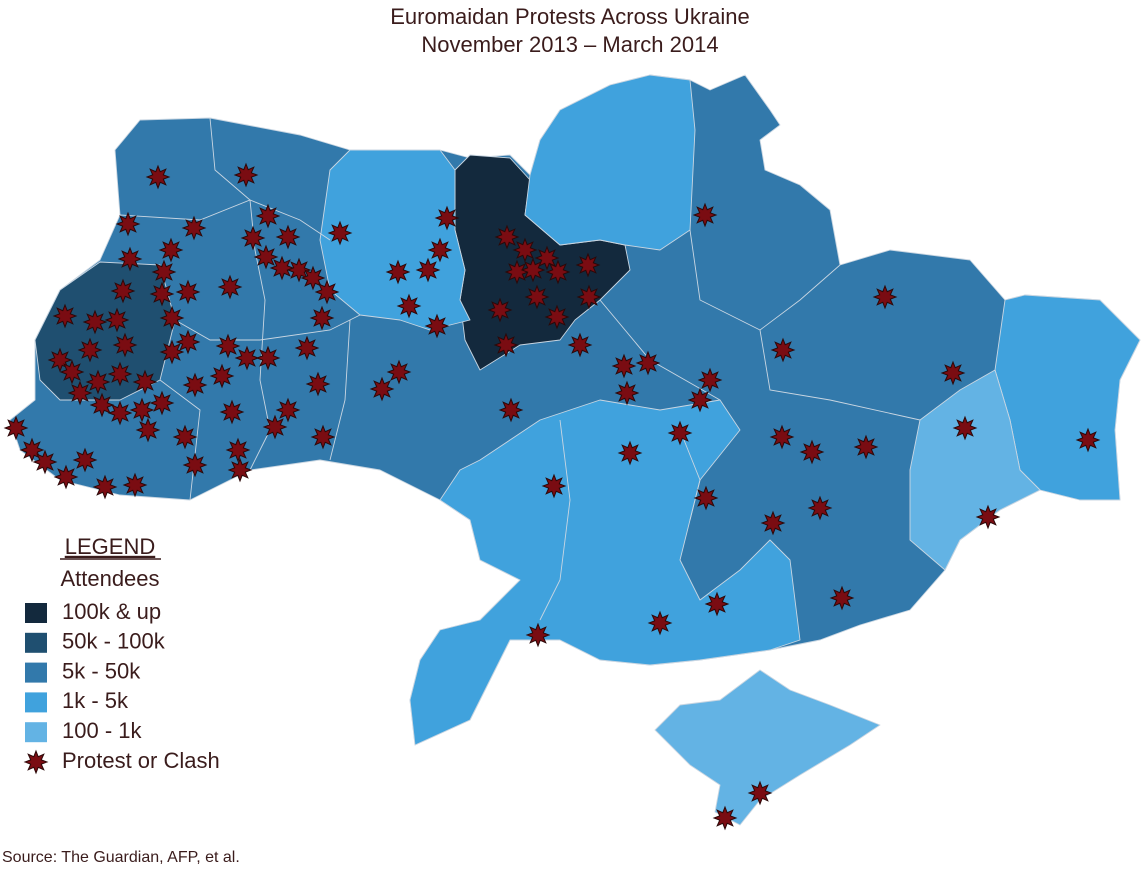 This screenshot has width=1141, height=875. I want to click on source-note: Source: The Guardian, AFP, et al., so click(121, 857).